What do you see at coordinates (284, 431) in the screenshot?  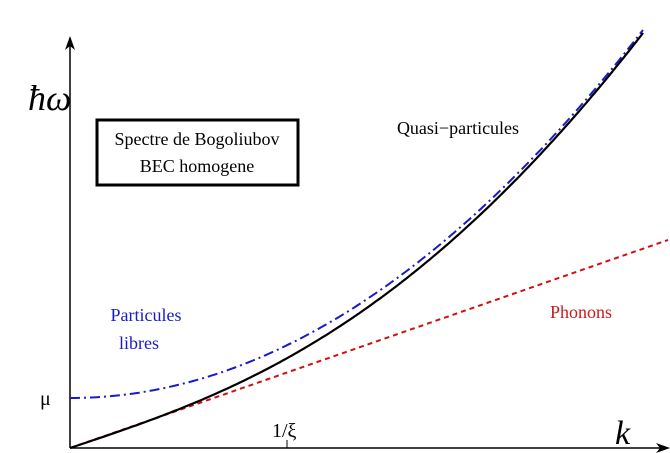 I see `x-tick-label: 1/ξ` at bounding box center [284, 431].